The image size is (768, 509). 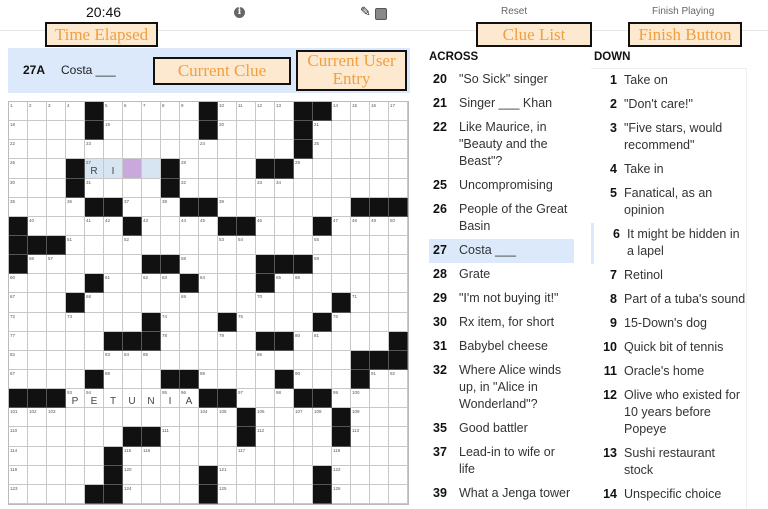 I want to click on grid-cell: 118, so click(x=341, y=456).